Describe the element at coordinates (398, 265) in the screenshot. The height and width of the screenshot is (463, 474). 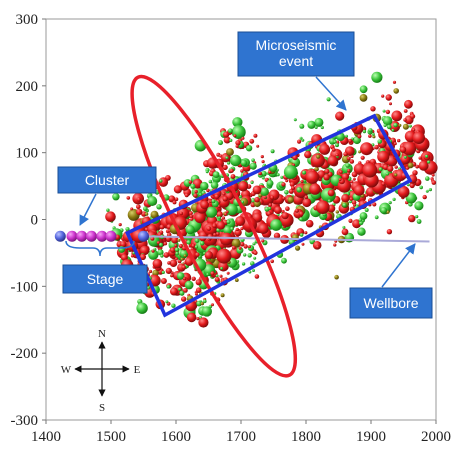
I see `wellbore-arrow` at that location.